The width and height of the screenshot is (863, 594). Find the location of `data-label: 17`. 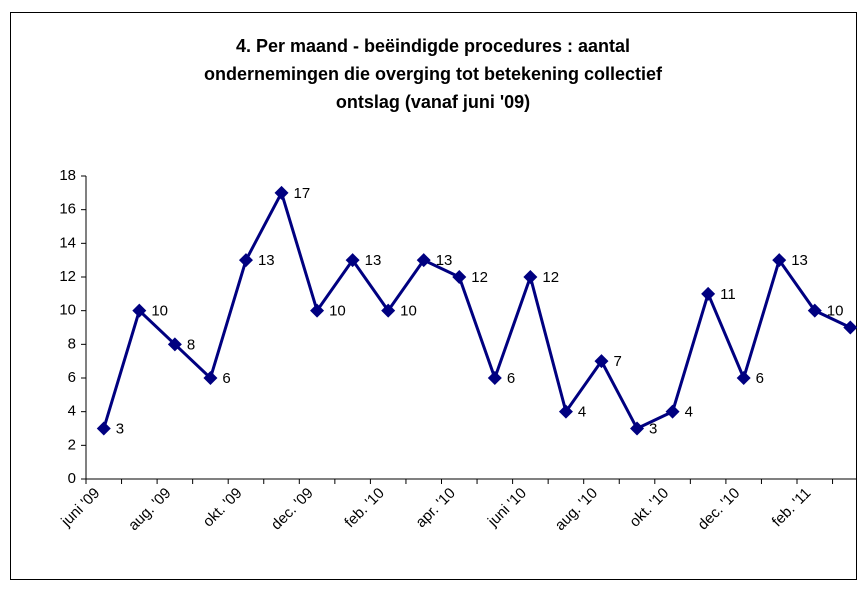

data-label: 17 is located at coordinates (302, 193).